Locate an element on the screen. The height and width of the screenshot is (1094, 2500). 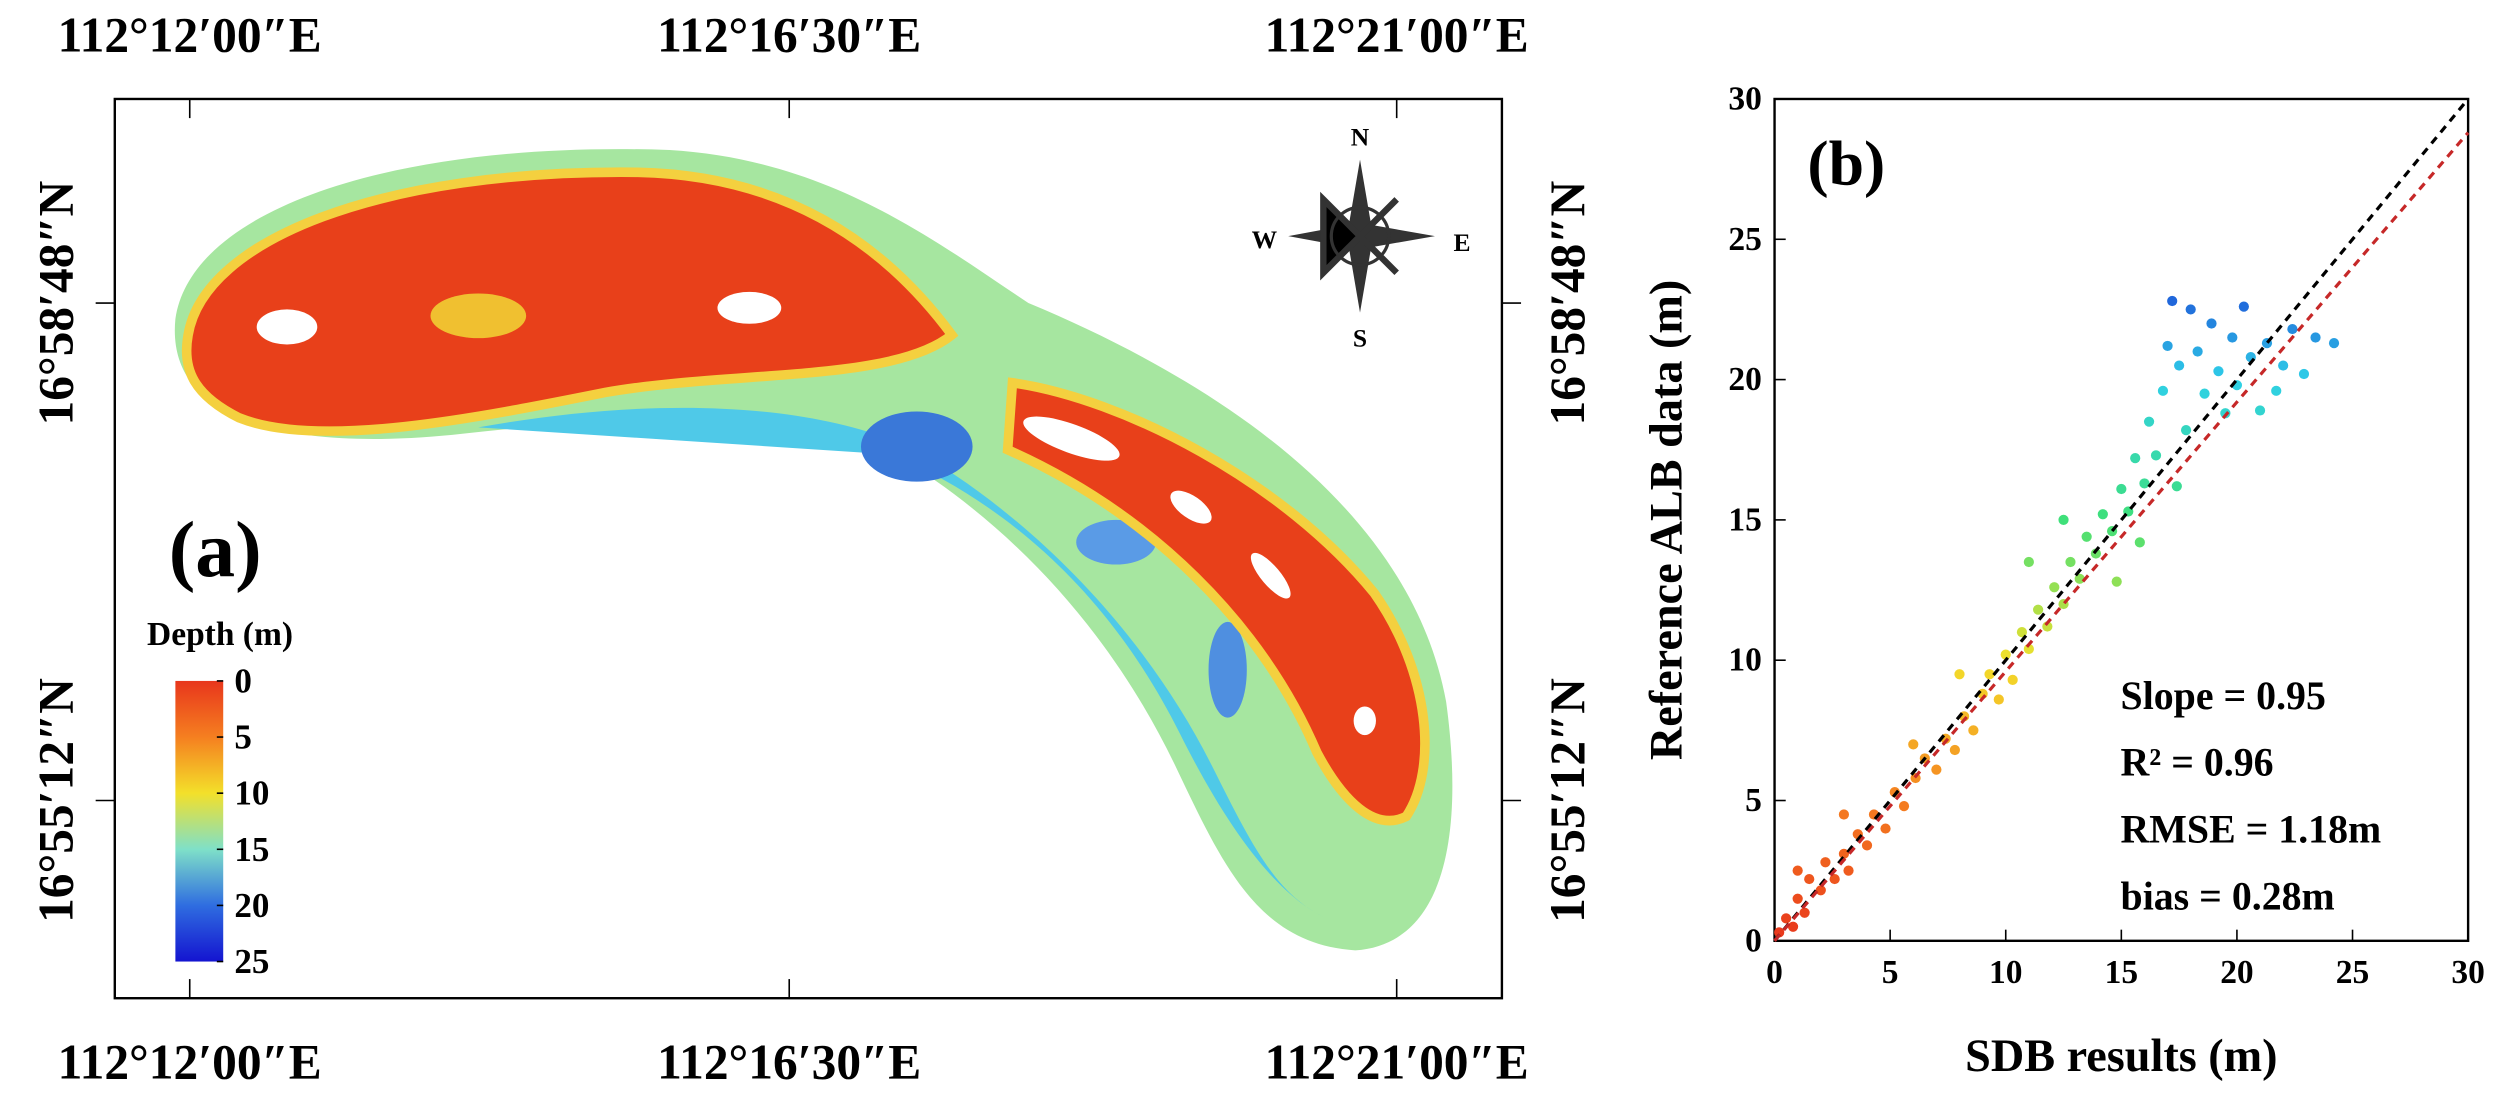
compass-diag is located at coordinates (1359, 236).